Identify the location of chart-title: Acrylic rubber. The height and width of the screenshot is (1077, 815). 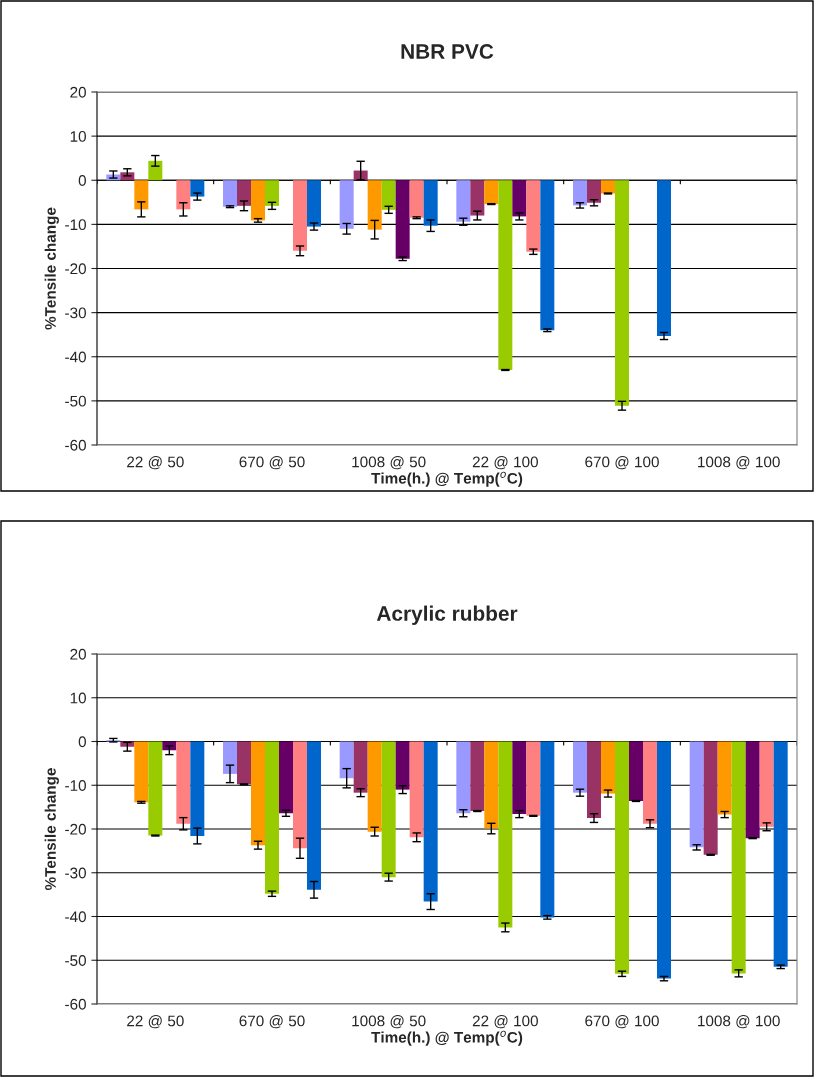
(447, 615).